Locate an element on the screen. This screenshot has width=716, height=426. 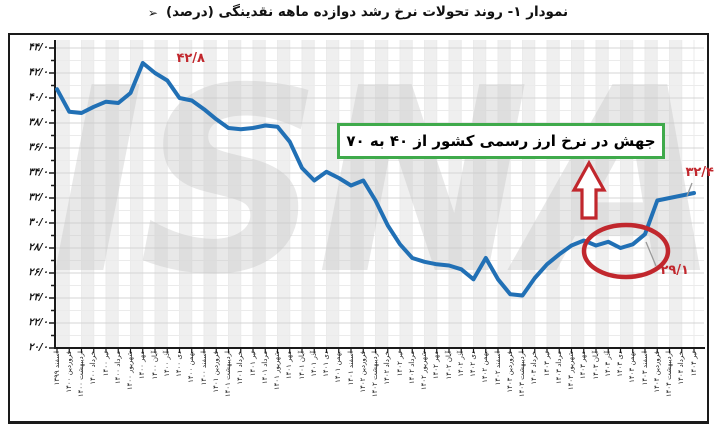
y-axis-tick-label: ۳۰/۰ is located at coordinates (38, 222).